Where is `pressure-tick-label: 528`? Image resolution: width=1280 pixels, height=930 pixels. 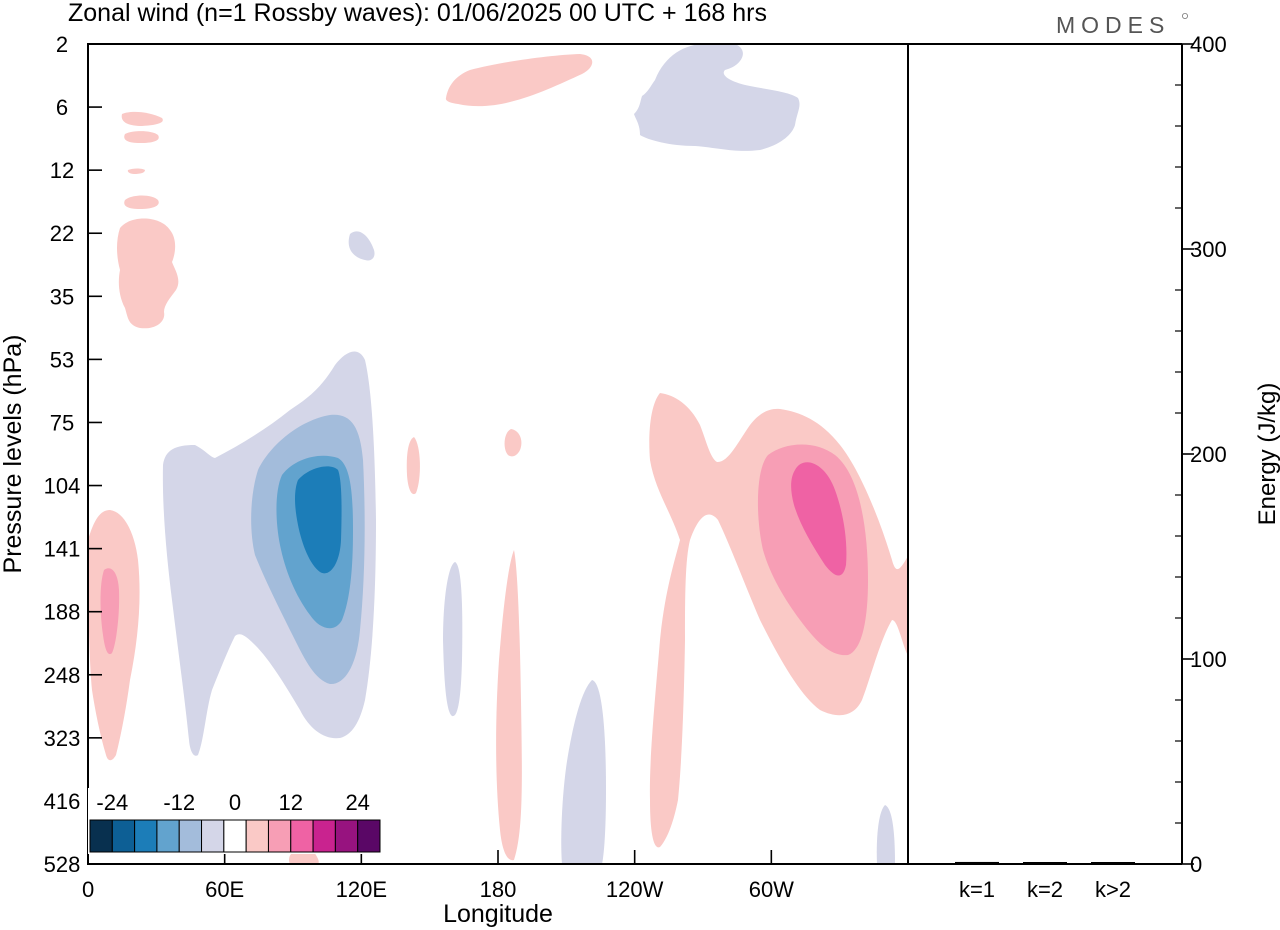 pressure-tick-label: 528 is located at coordinates (62, 864).